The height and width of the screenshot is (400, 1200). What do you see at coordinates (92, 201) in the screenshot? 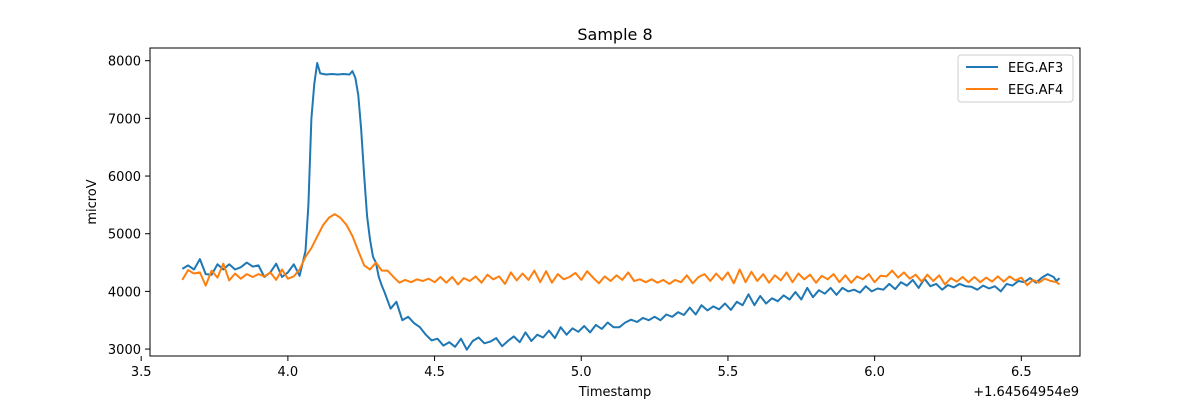
I see `y-axis-label: microV` at bounding box center [92, 201].